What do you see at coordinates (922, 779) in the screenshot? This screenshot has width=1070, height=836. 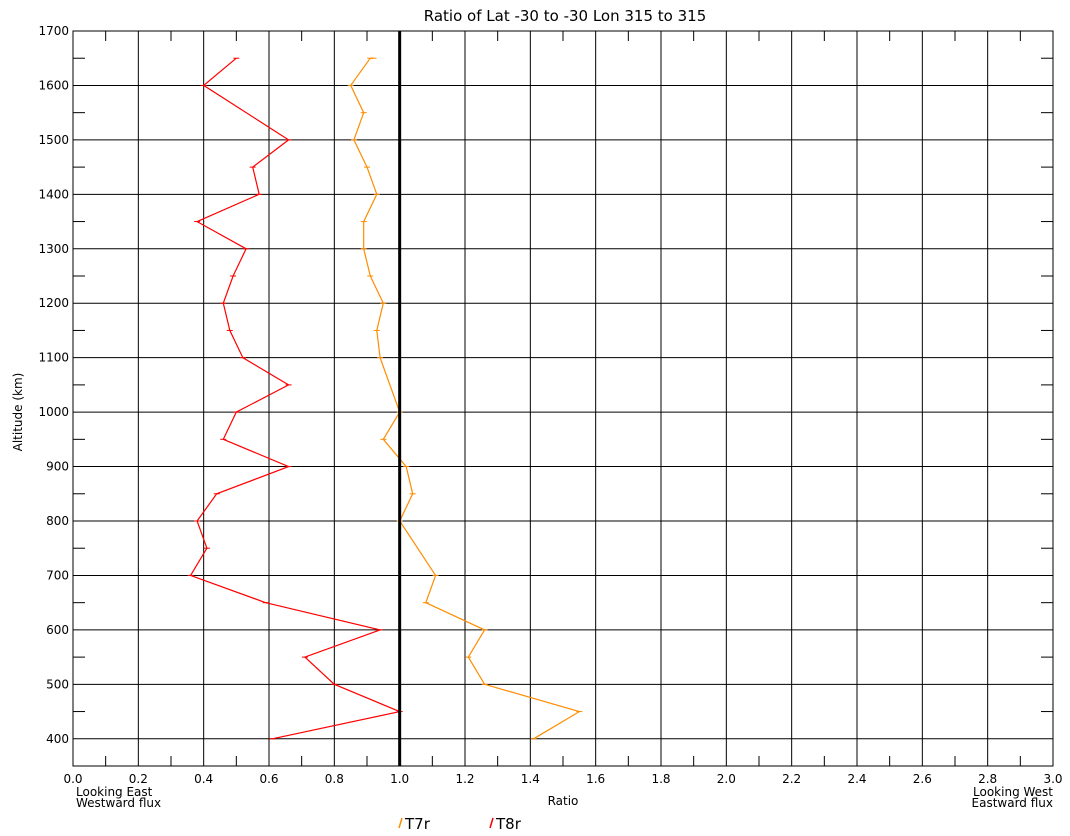 I see `x-tick-label: 2.6` at bounding box center [922, 779].